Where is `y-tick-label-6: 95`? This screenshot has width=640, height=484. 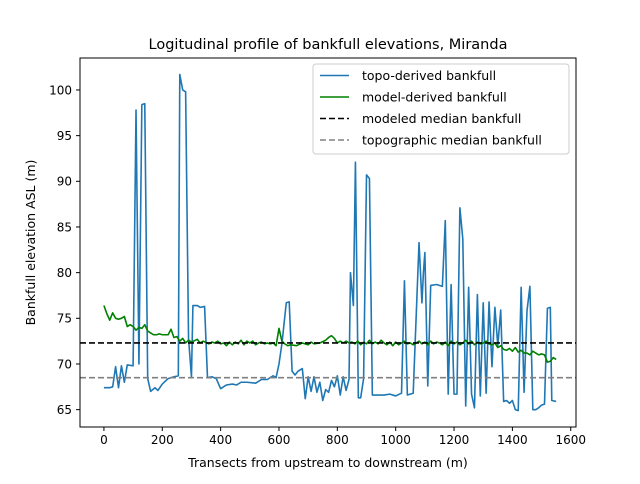 y-tick-label-6: 95 is located at coordinates (64, 136).